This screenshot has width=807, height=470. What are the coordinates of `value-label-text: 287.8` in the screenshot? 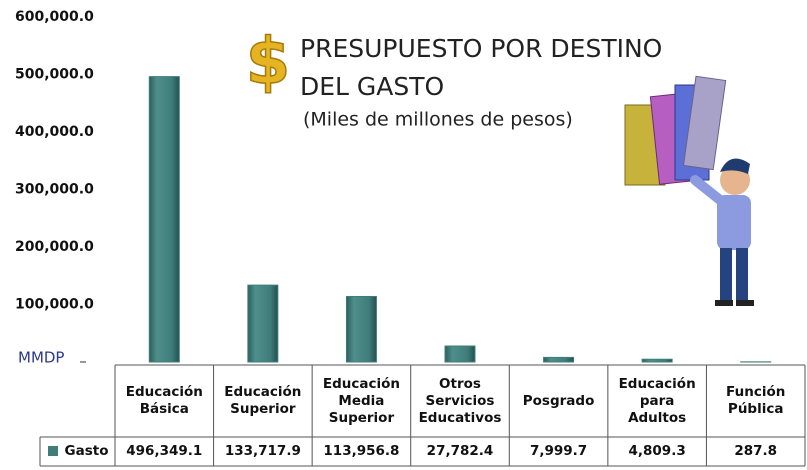 It's located at (756, 451).